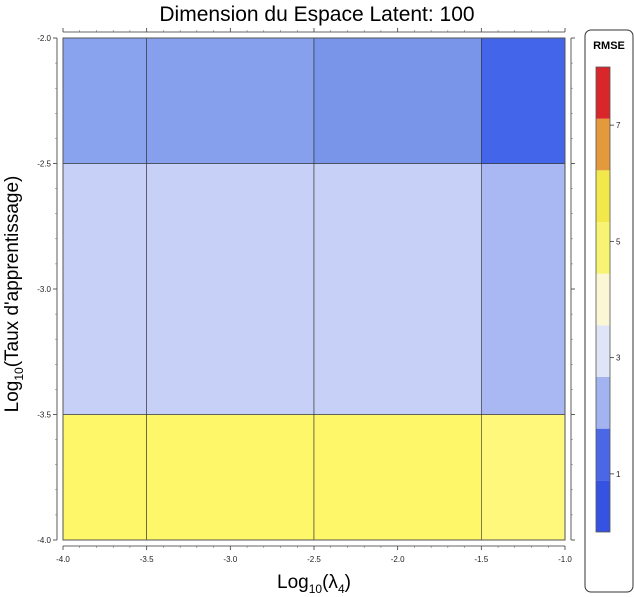  What do you see at coordinates (565, 559) in the screenshot?
I see `x-tick-label: -1.0` at bounding box center [565, 559].